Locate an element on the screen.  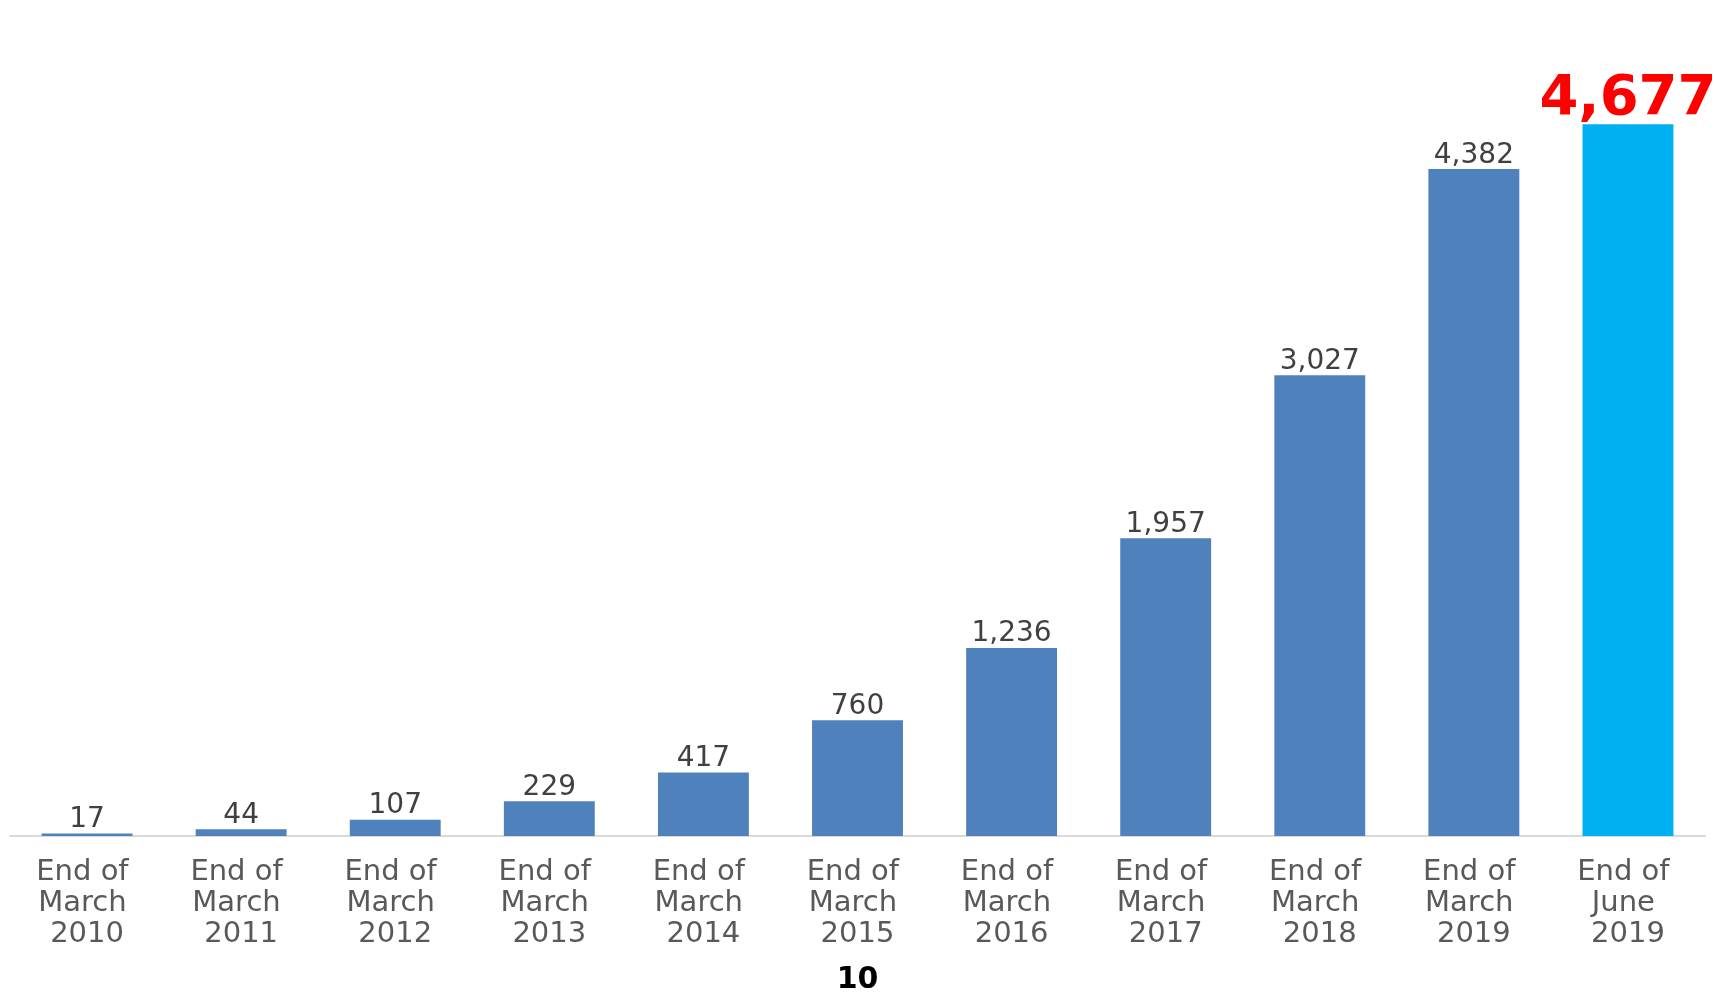
x-tick-label: End of June 2019 is located at coordinates (1628, 900).